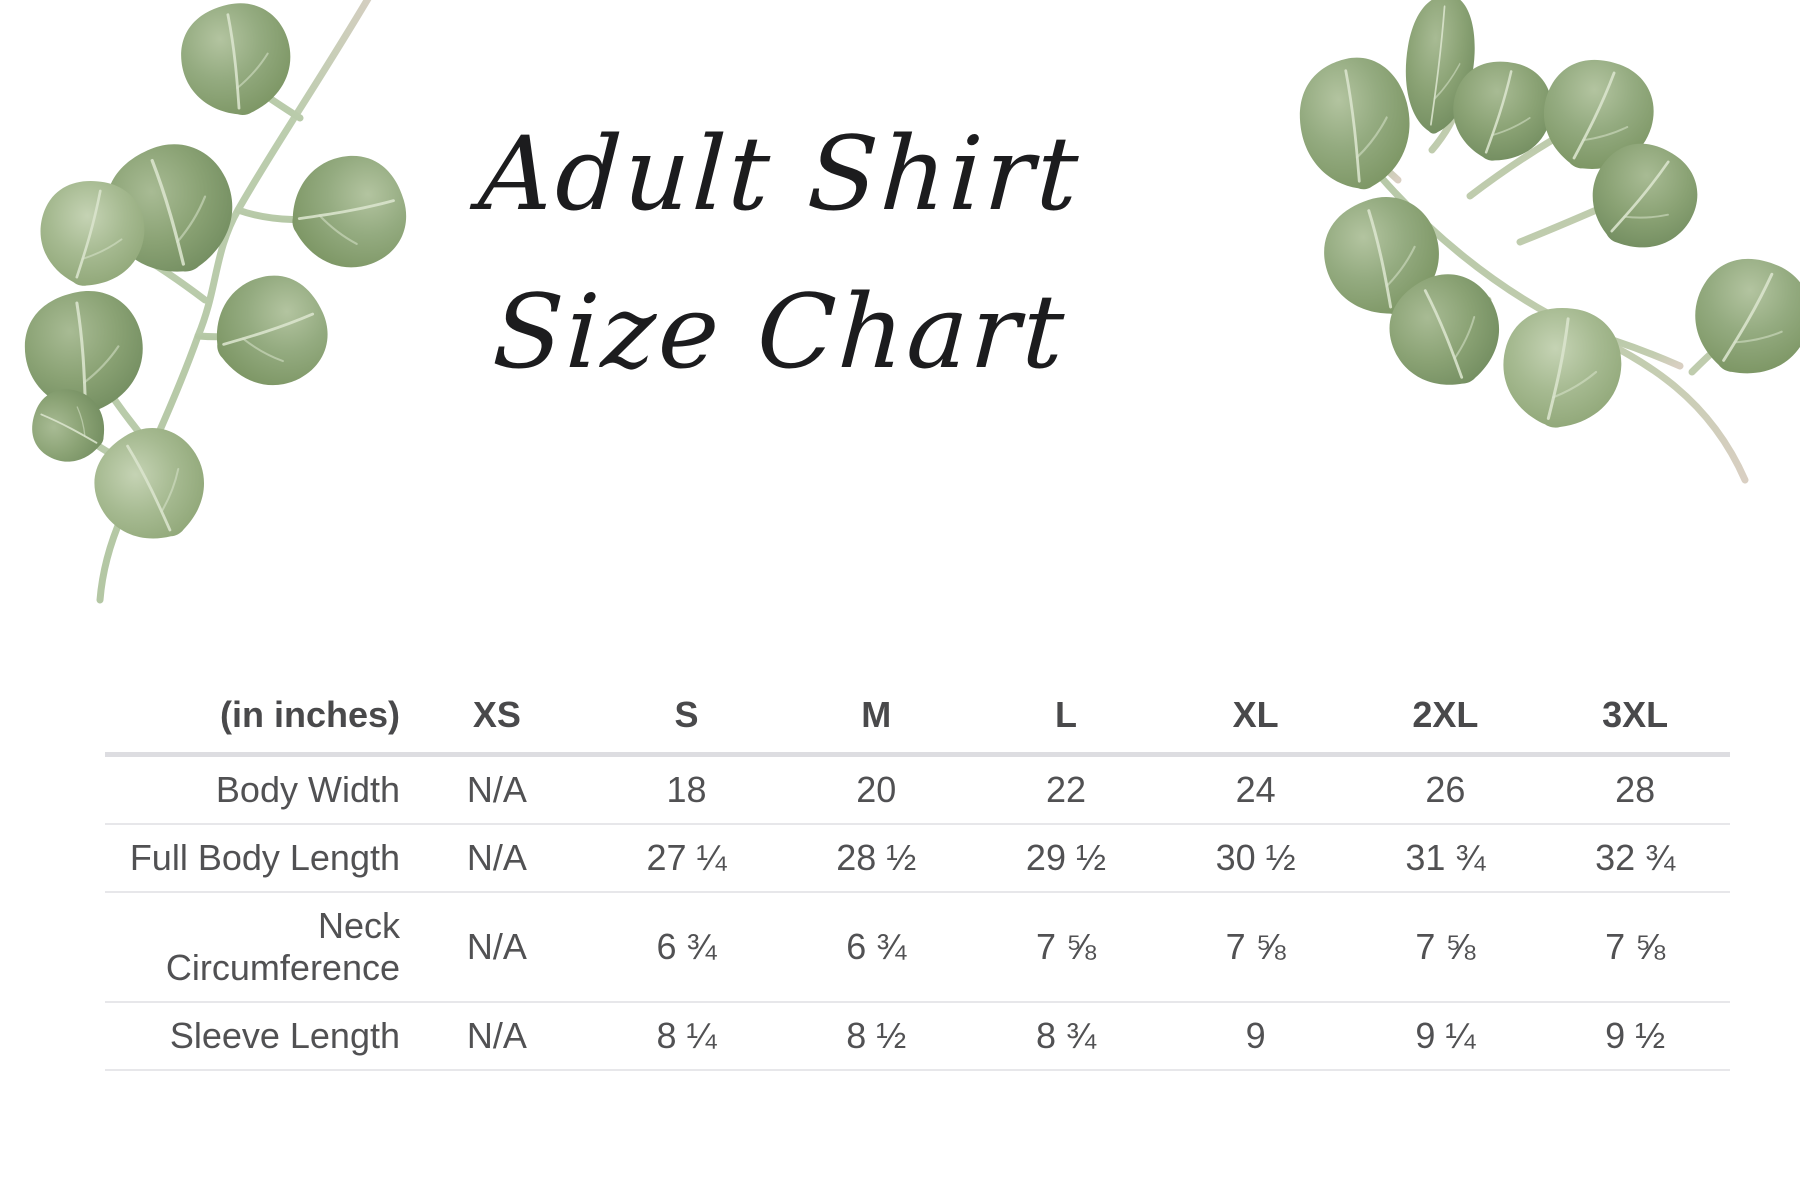 The width and height of the screenshot is (1800, 1200). I want to click on measurement-cell: 24, so click(1255, 789).